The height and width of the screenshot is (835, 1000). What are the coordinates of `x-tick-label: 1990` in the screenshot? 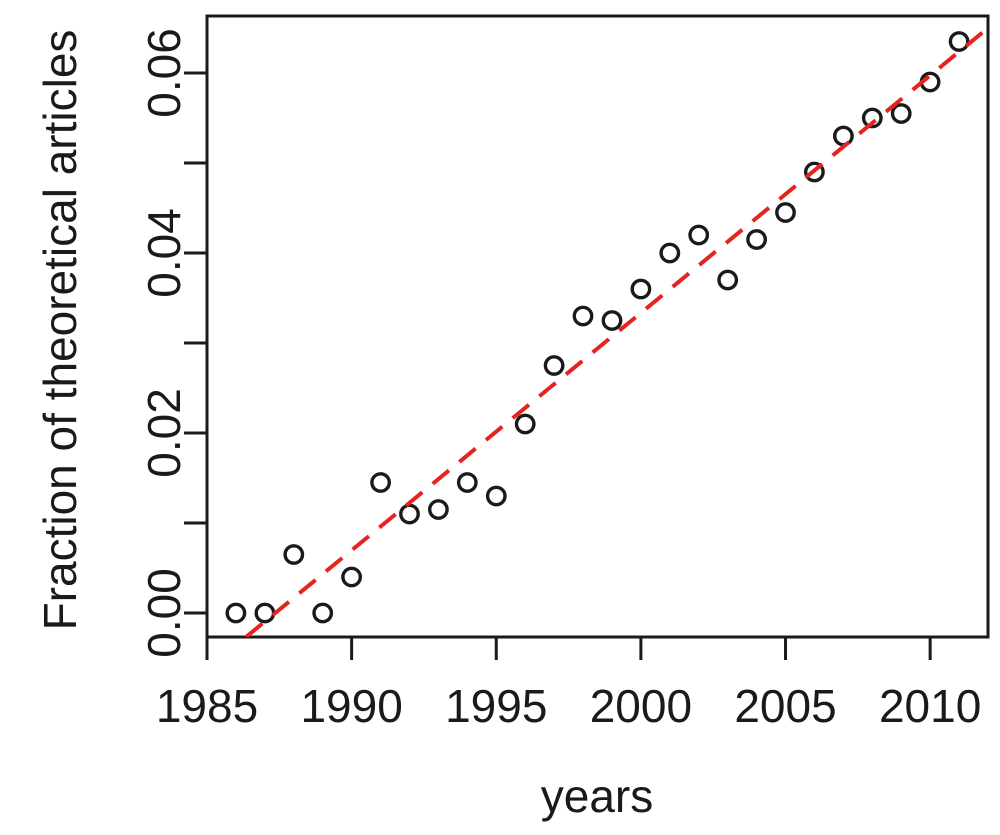 It's located at (351, 706).